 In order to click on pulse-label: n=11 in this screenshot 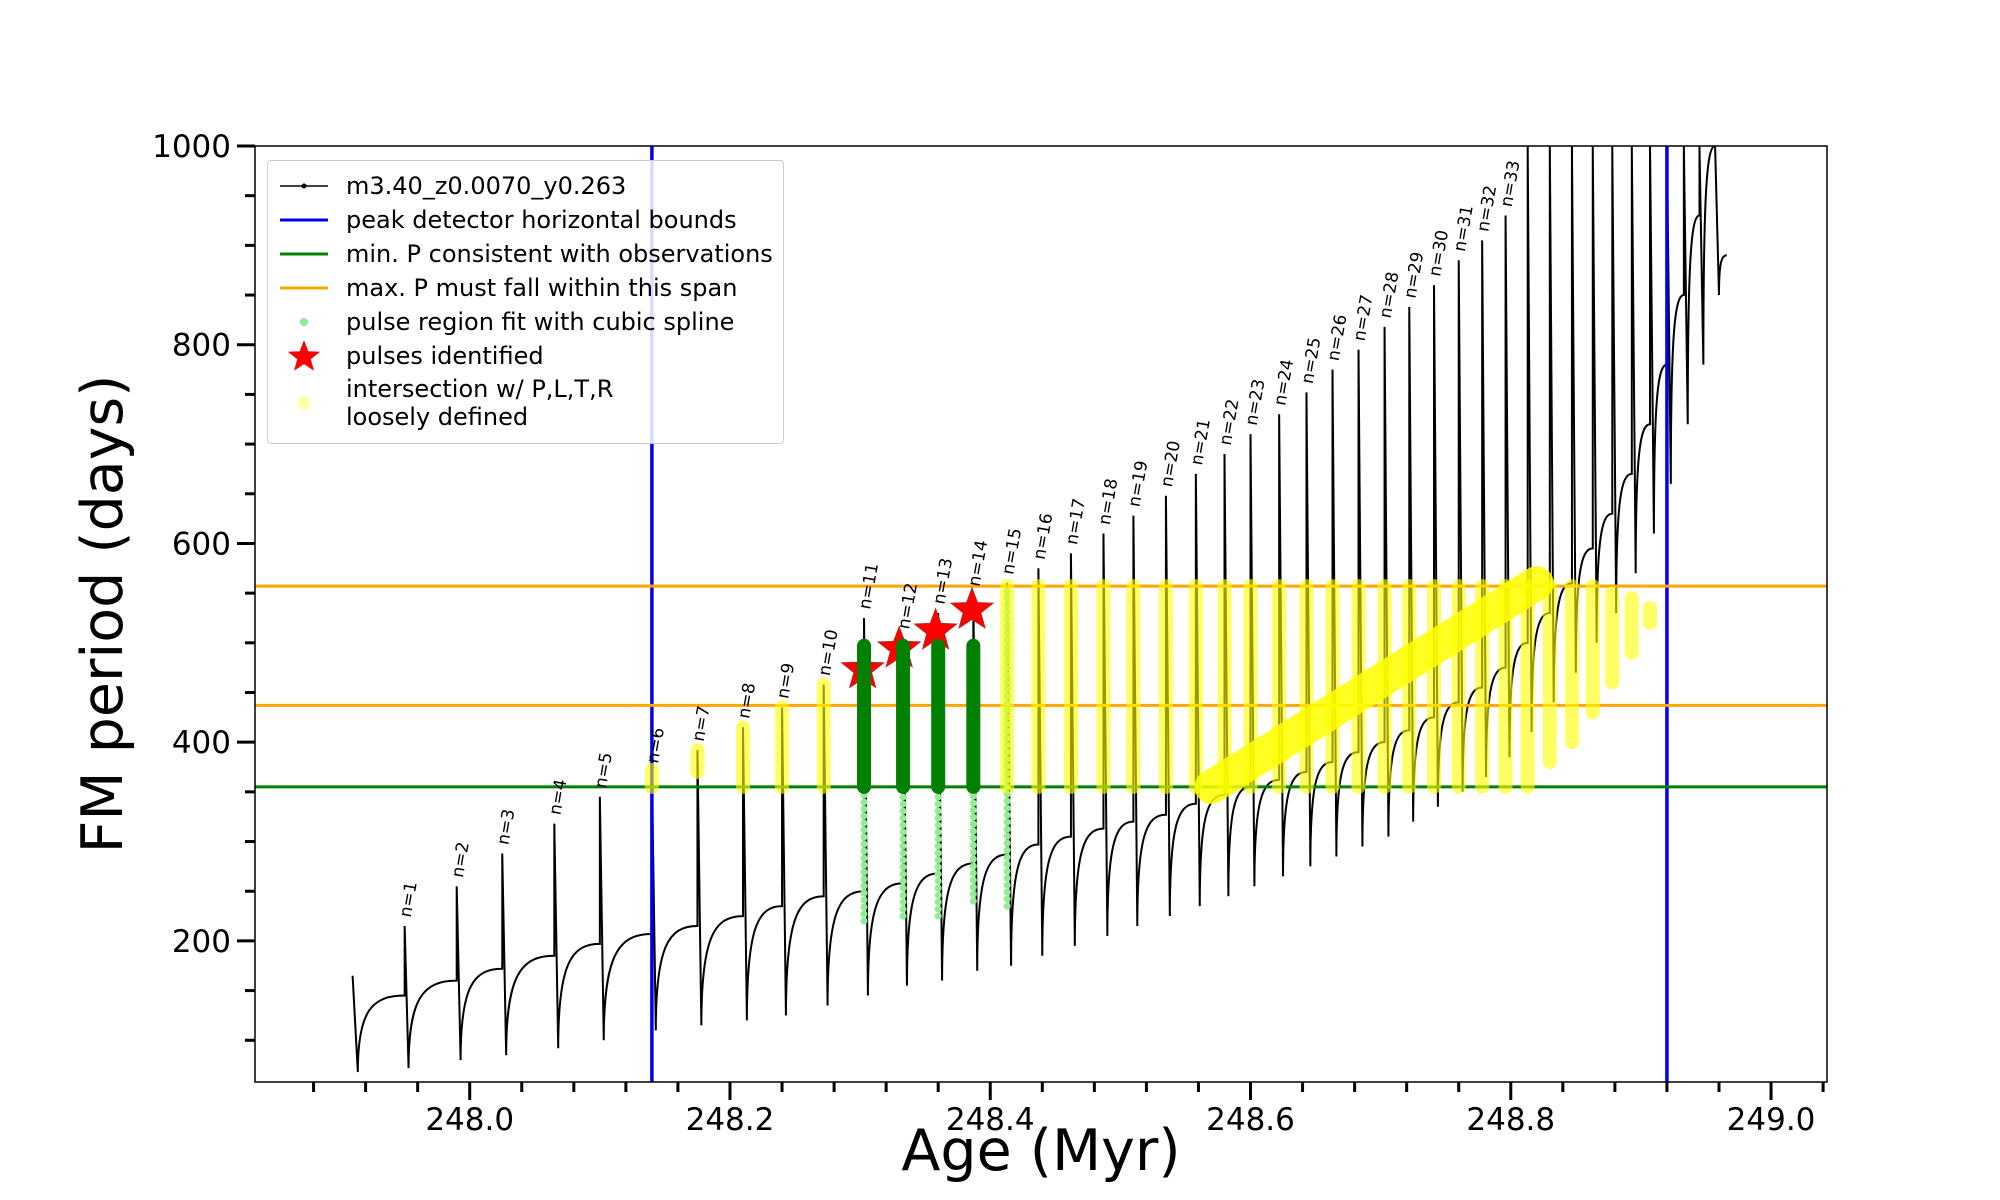, I will do `click(869, 585)`.